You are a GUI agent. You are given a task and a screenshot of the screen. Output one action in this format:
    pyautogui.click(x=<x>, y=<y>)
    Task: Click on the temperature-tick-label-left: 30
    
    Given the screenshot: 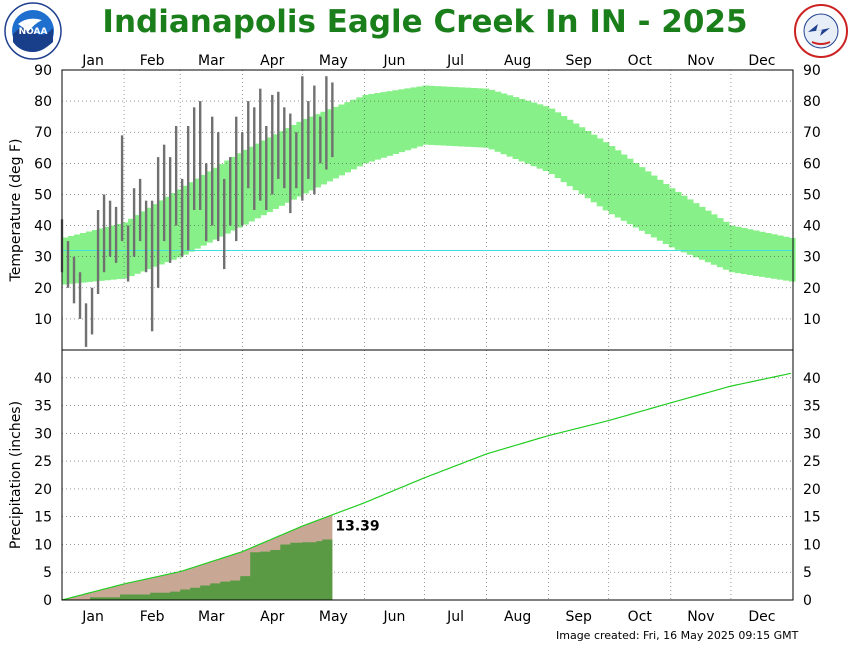 What is the action you would take?
    pyautogui.click(x=43, y=258)
    